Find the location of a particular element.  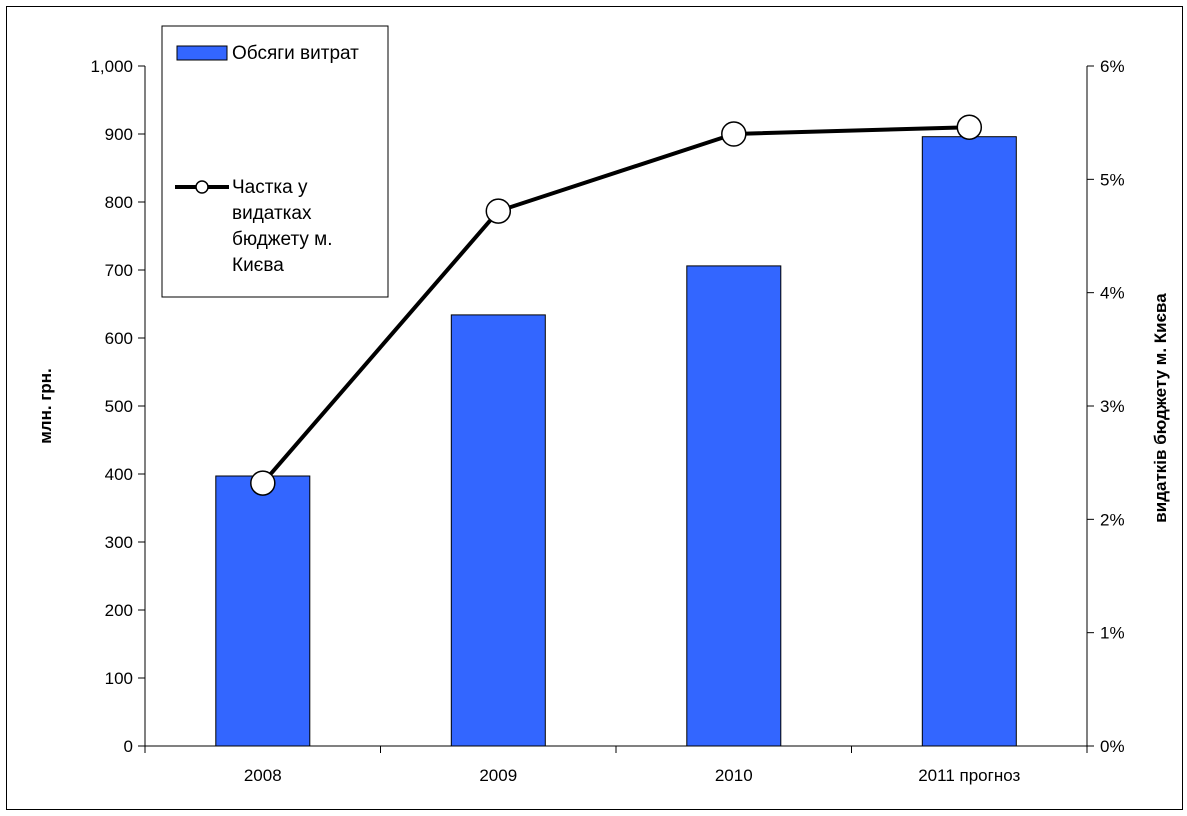

legend-bar-swatch is located at coordinates (202, 53).